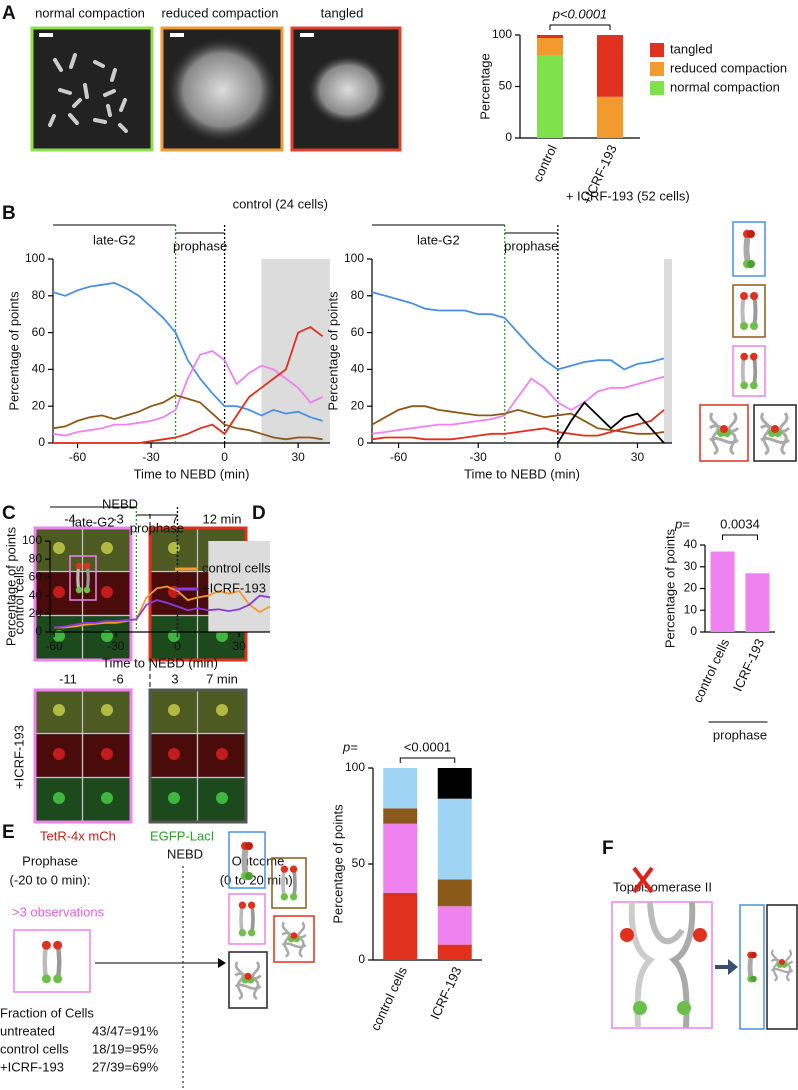 The width and height of the screenshot is (798, 1090). Describe the element at coordinates (47, 1012) in the screenshot. I see `table-title: Fraction of Cells` at that location.